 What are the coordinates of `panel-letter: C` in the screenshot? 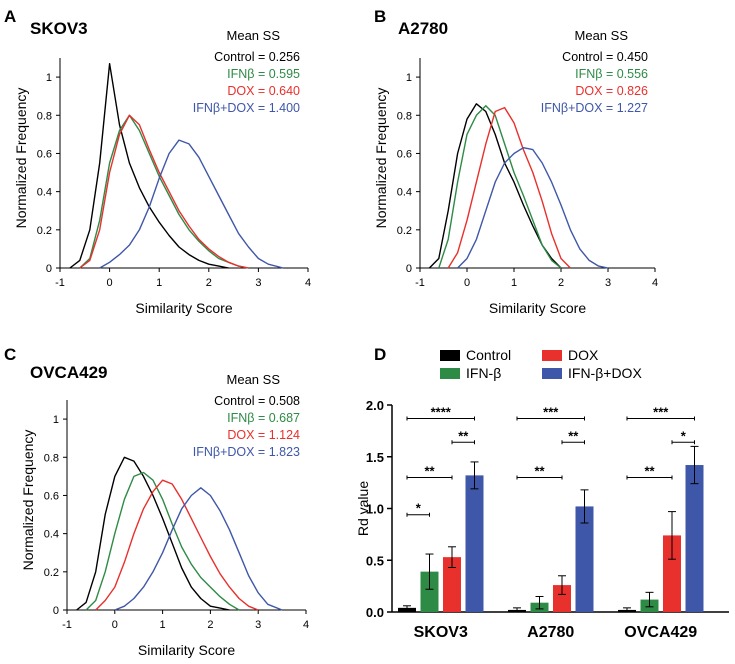 It's located at (10, 354).